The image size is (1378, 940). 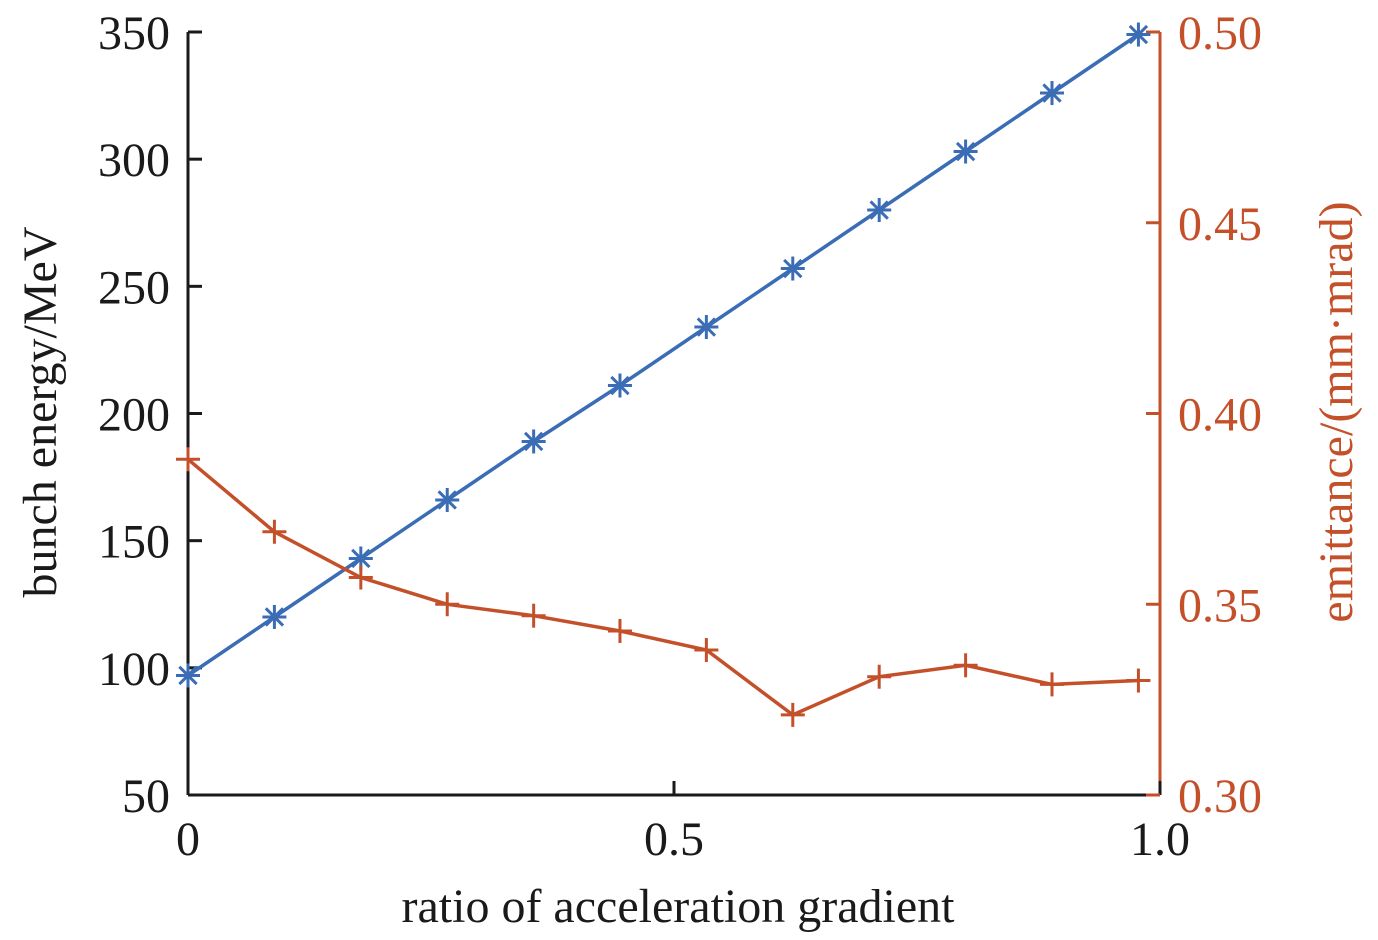 What do you see at coordinates (1336, 411) in the screenshot?
I see `right-y-axis-title: emittance/(mm·mrad)` at bounding box center [1336, 411].